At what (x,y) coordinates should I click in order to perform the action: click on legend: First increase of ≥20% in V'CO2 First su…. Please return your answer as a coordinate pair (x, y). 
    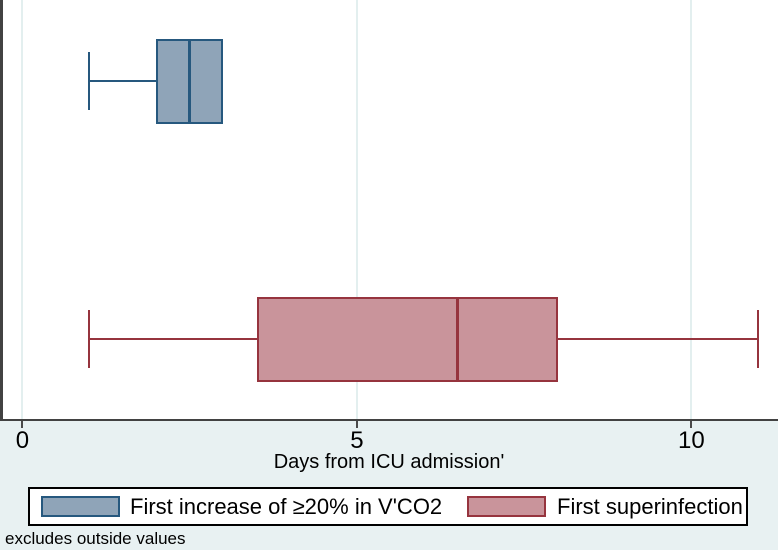
    Looking at the image, I should click on (388, 506).